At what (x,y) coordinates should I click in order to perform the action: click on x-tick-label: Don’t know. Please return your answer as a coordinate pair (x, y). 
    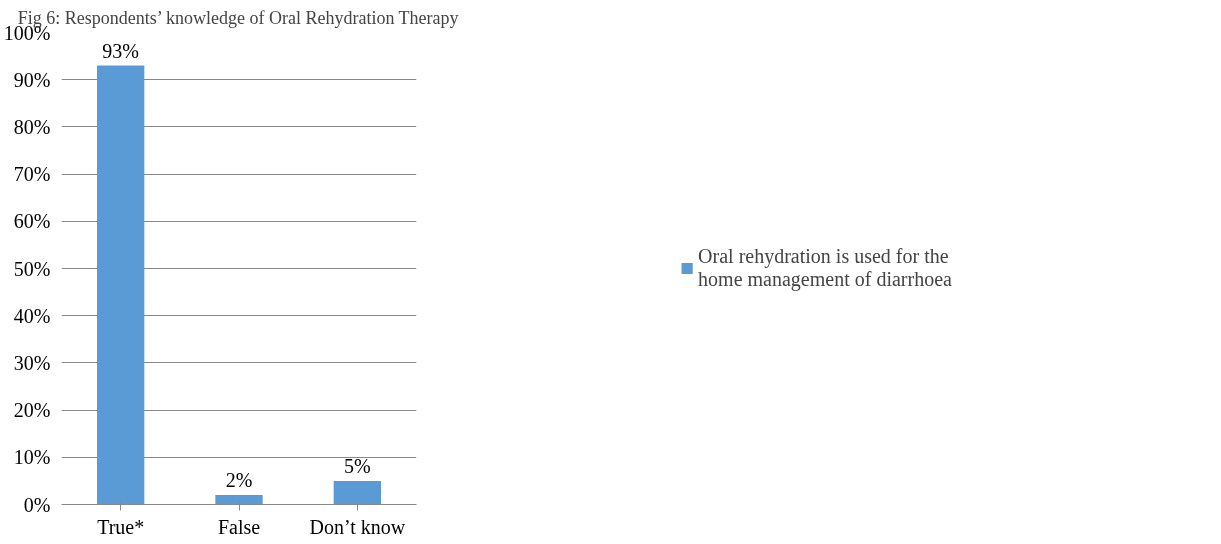
    Looking at the image, I should click on (357, 526).